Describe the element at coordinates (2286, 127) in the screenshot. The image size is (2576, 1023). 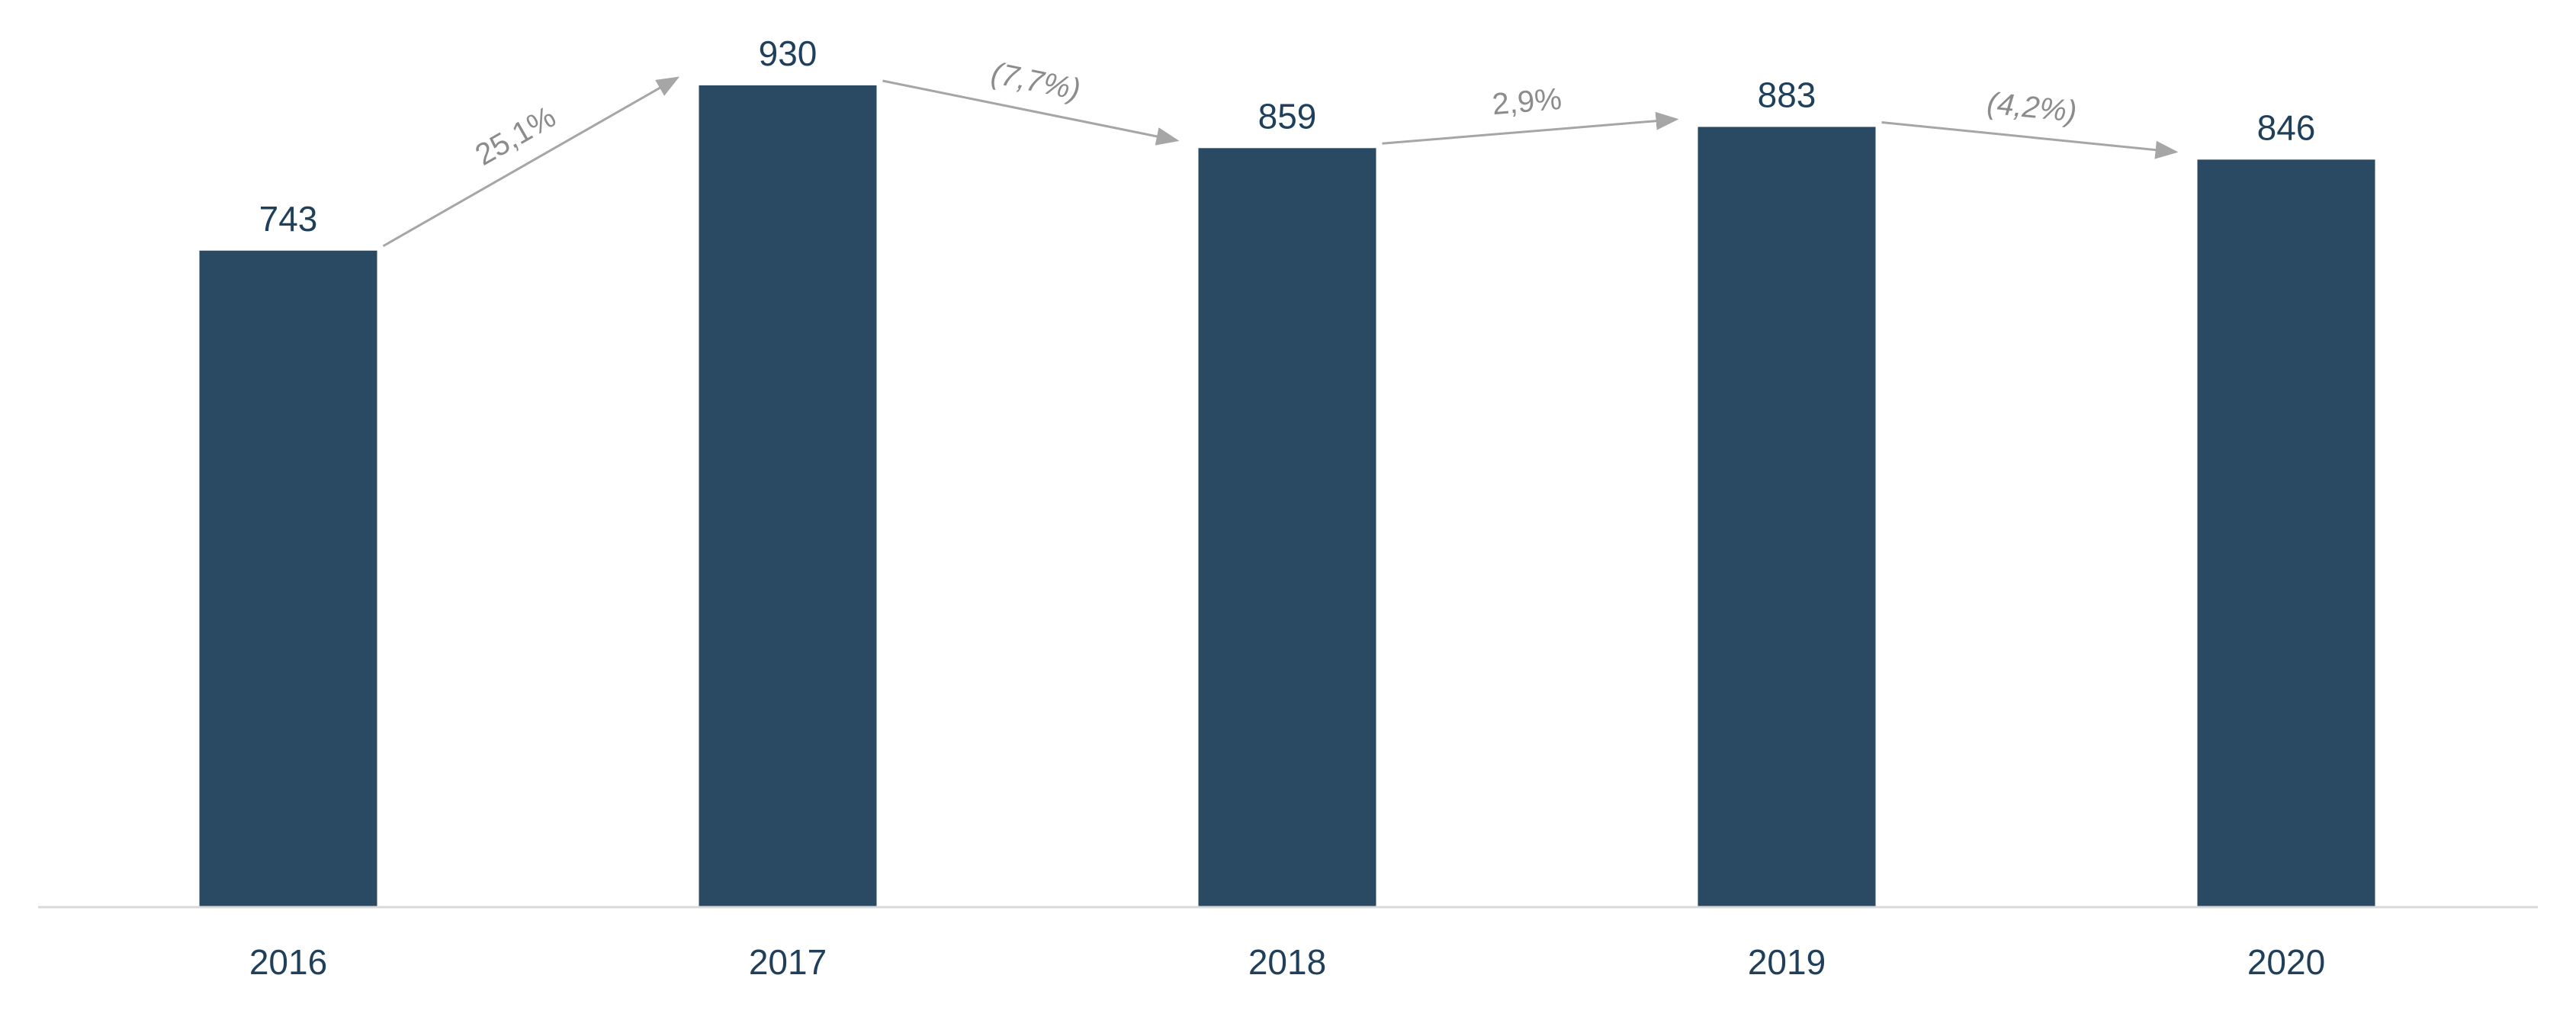
I see `value-label-2020: 846` at that location.